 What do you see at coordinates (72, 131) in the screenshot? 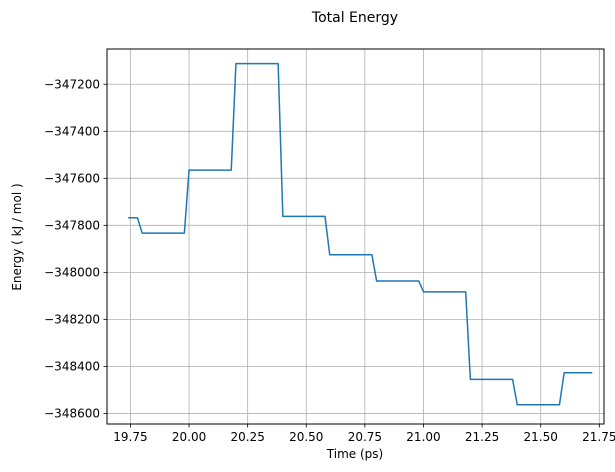
I see `y-tick-label: −347400` at bounding box center [72, 131].